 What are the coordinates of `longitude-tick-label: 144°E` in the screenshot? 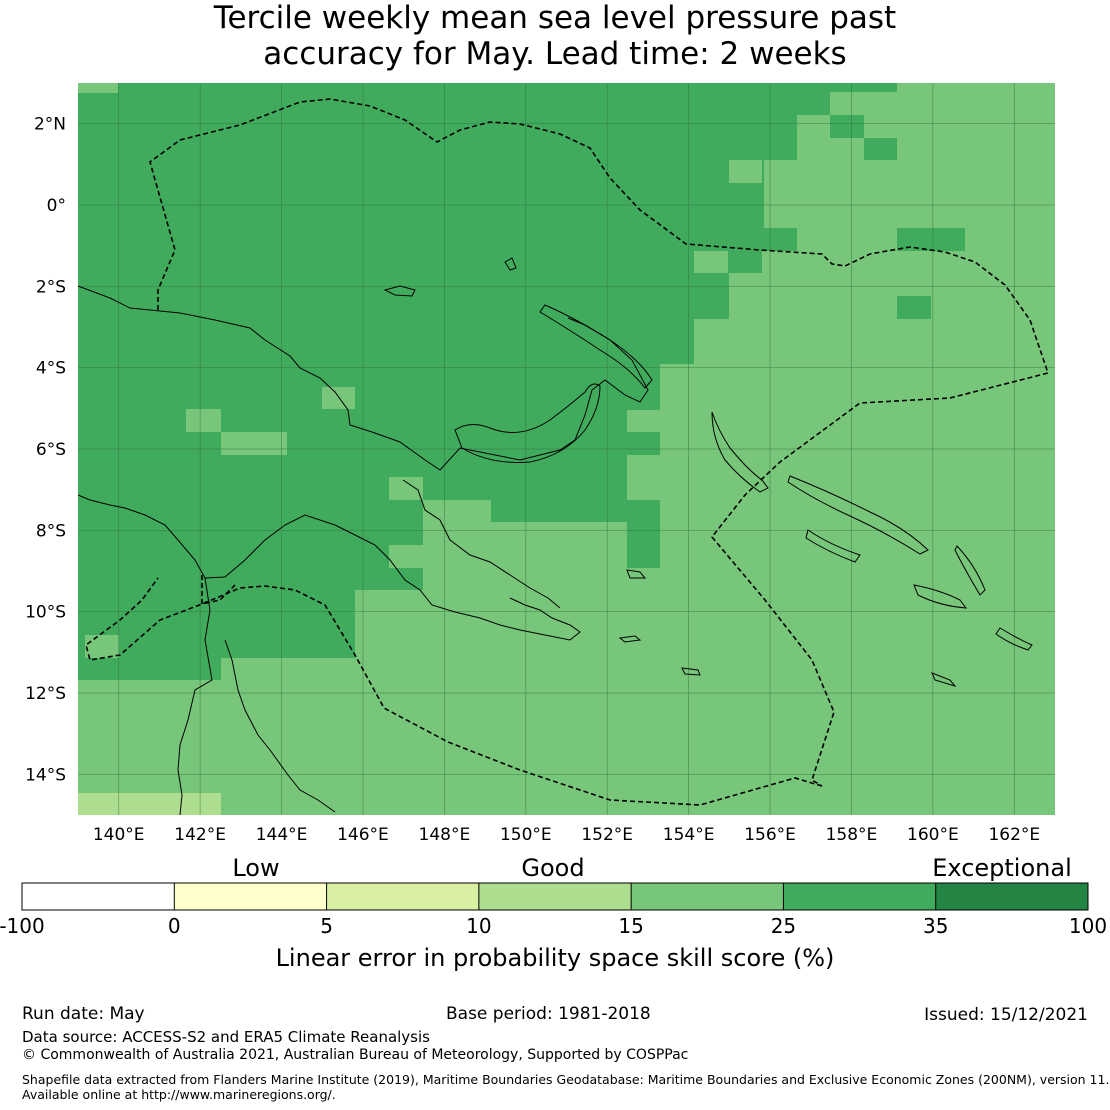 It's located at (282, 835).